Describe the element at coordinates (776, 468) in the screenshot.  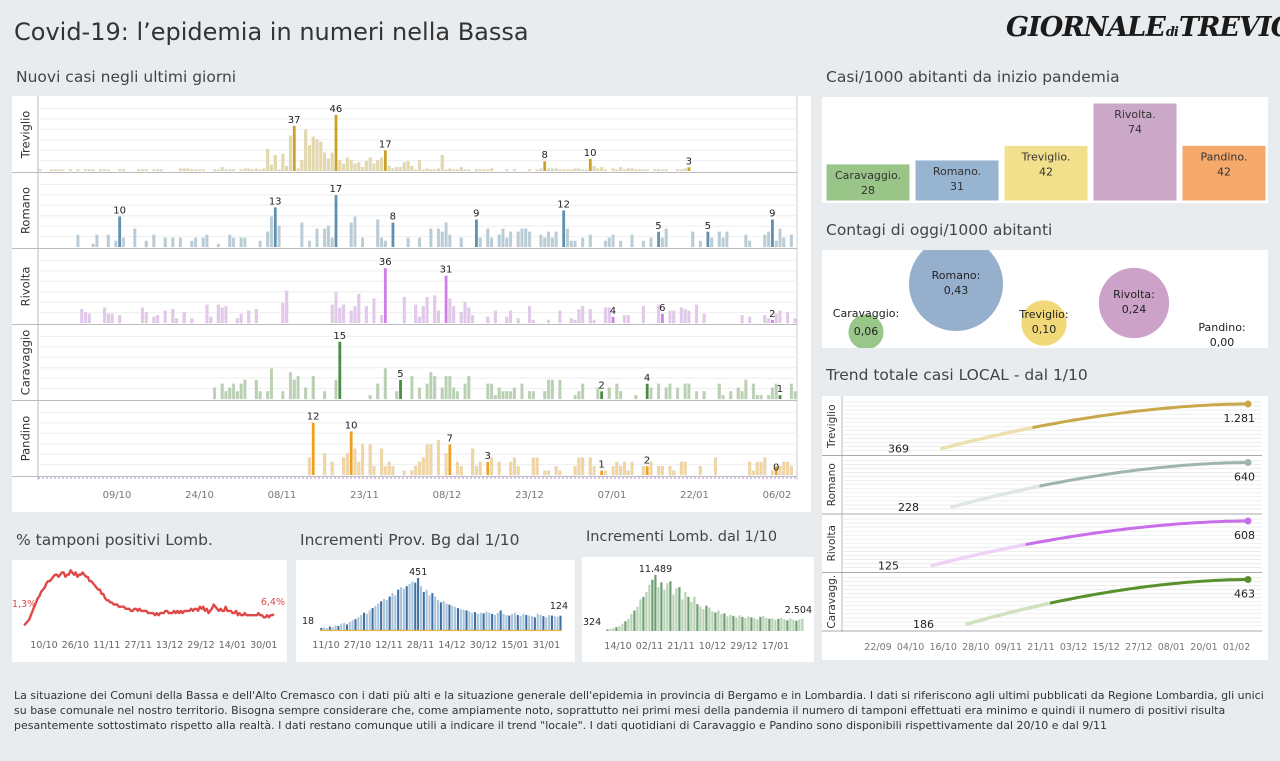
I see `daily-bar-label: 0` at that location.